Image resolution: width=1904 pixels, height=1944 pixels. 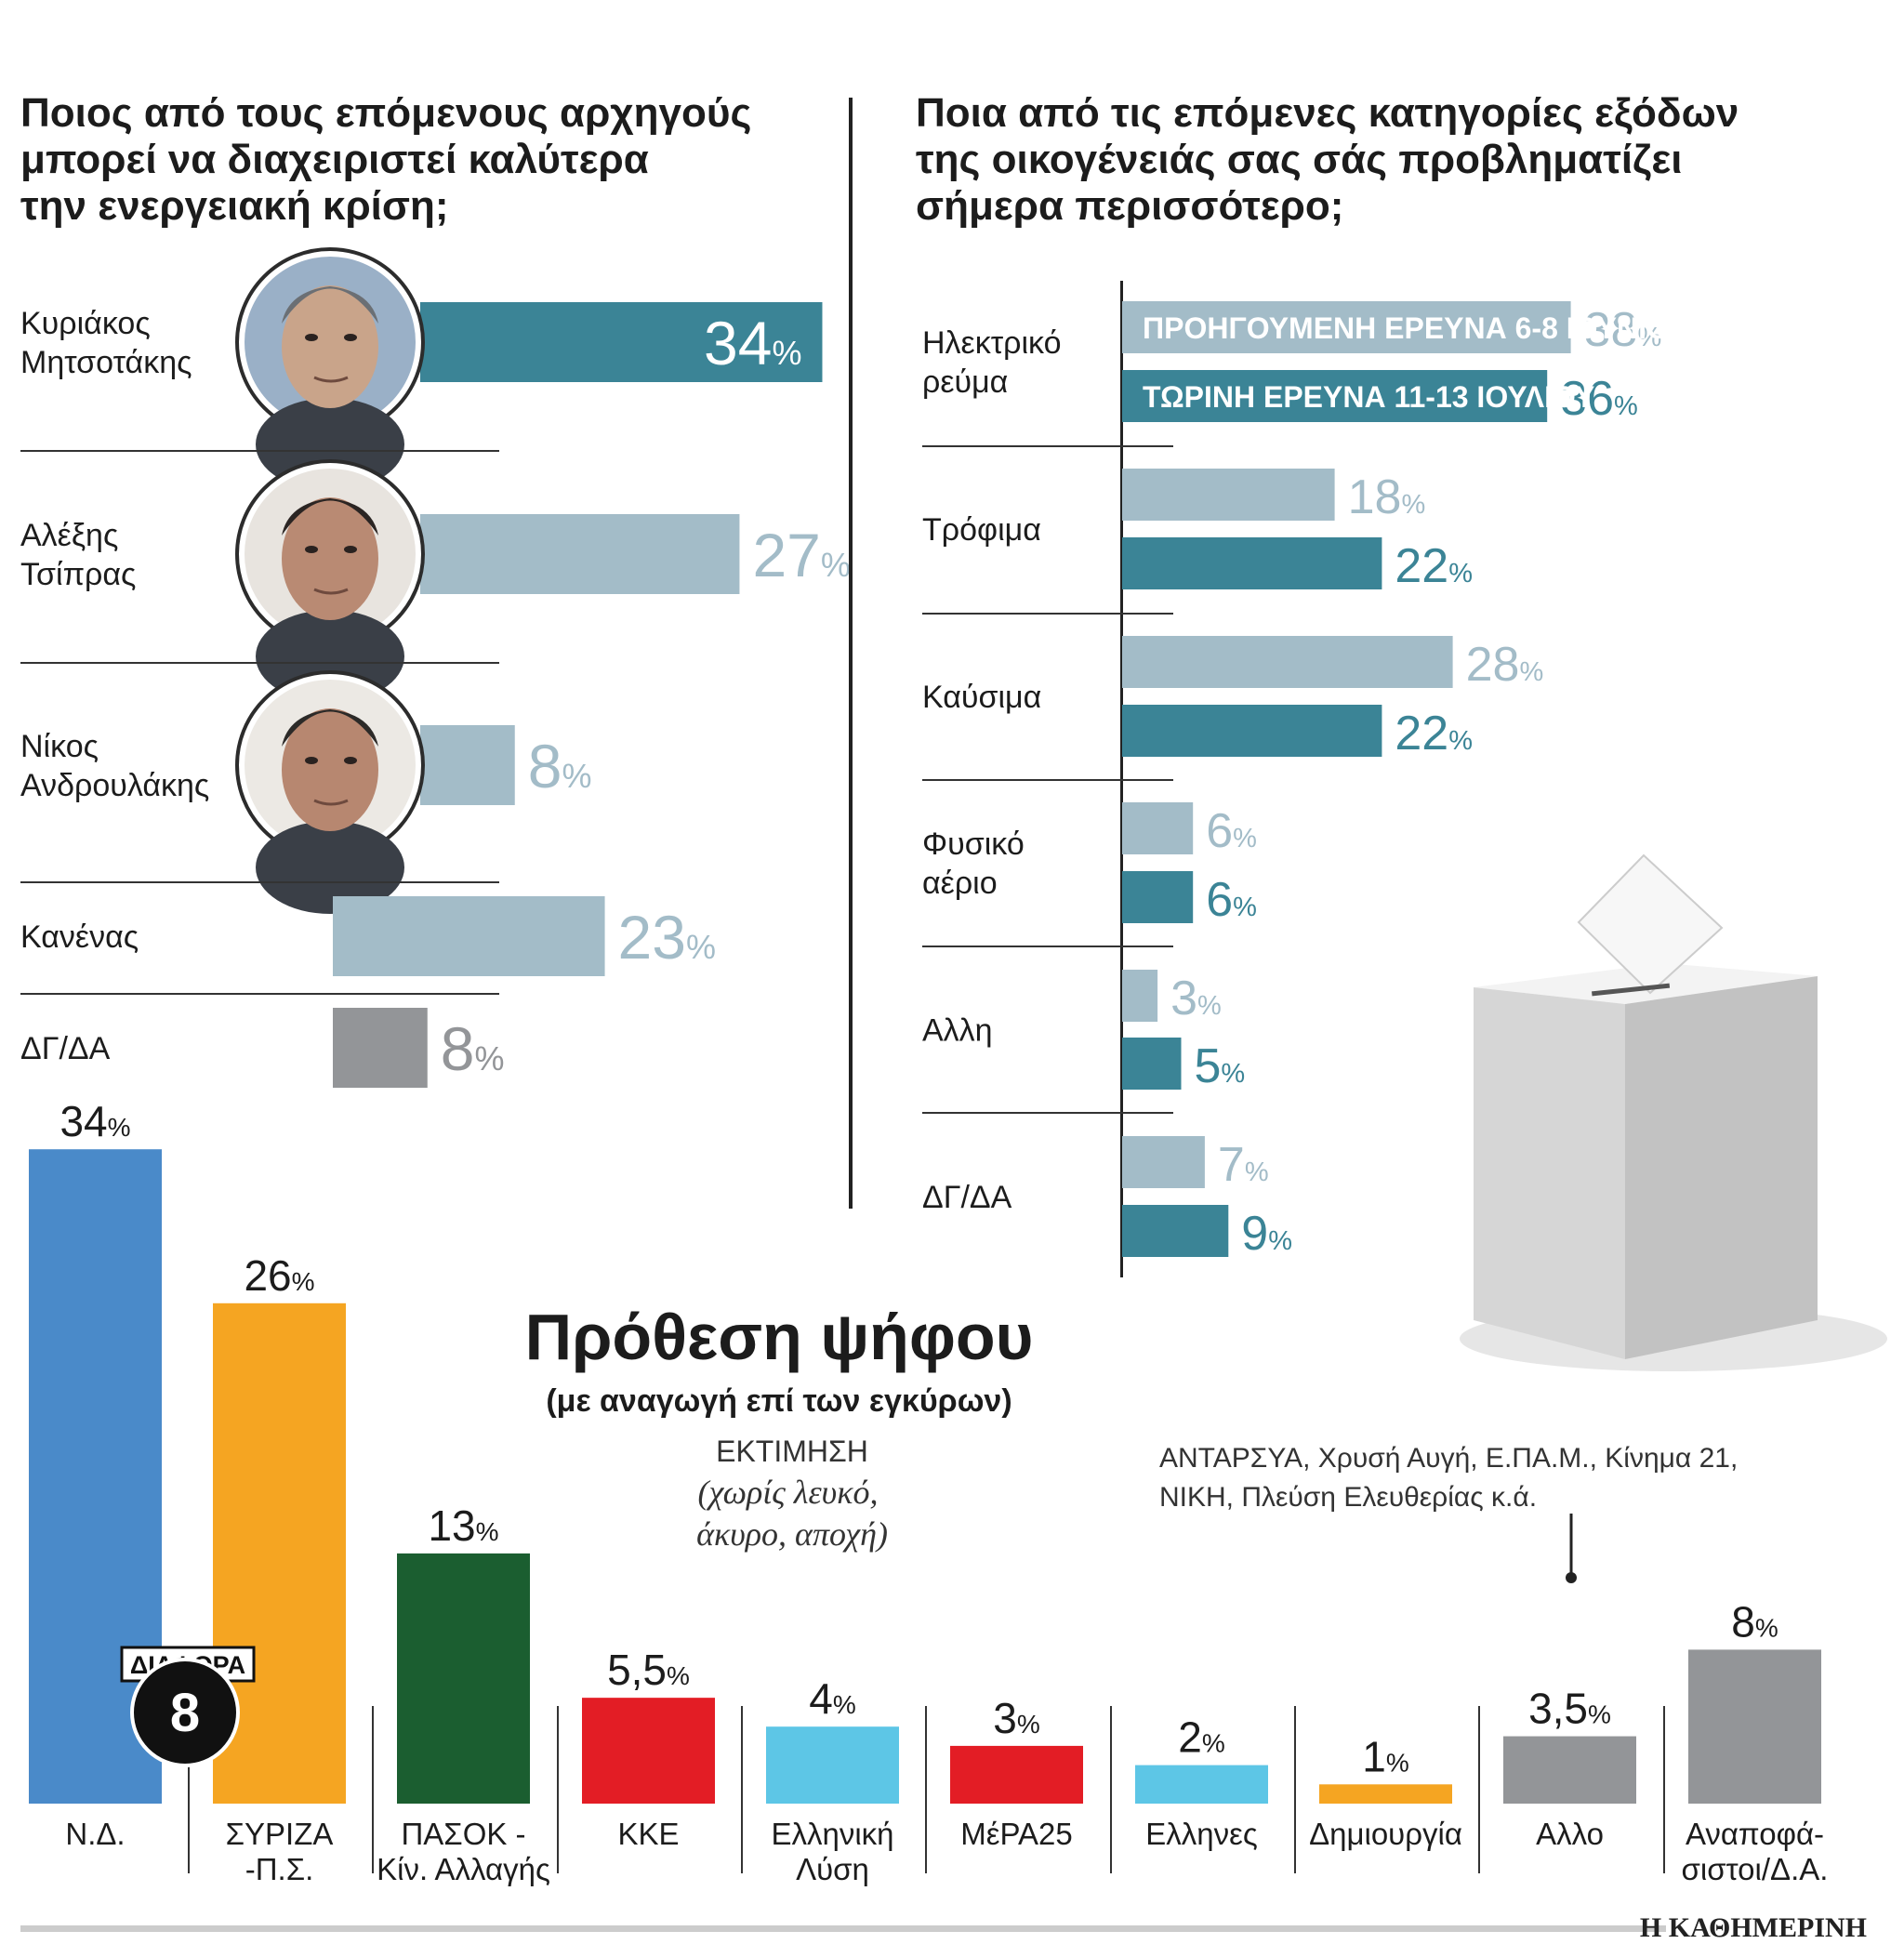 I want to click on expense-label: Ηλεκτρικό ρεύμα, so click(x=992, y=362).